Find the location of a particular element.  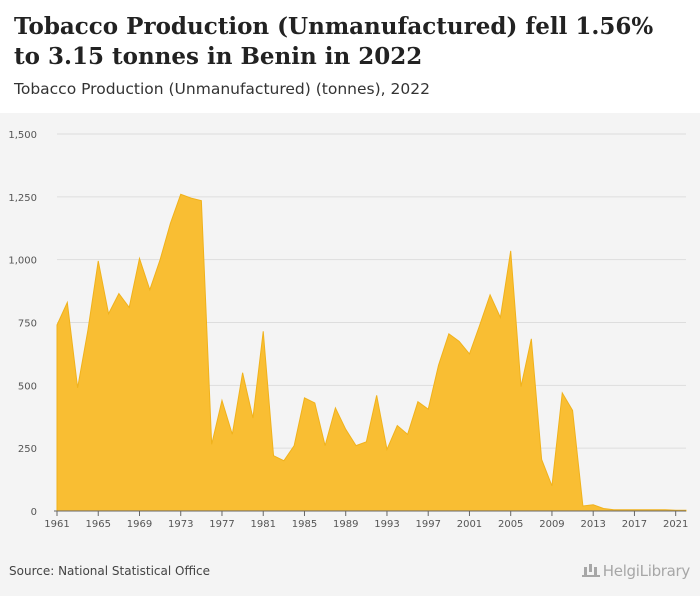

y-tick-label: 500 is located at coordinates (27, 386).